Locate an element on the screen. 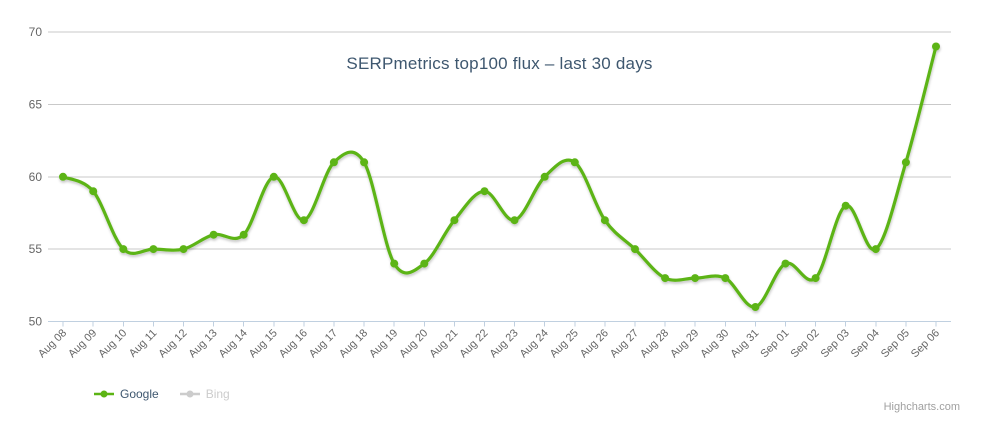 The image size is (993, 435). x-axis-label: Aug 12 is located at coordinates (172, 343).